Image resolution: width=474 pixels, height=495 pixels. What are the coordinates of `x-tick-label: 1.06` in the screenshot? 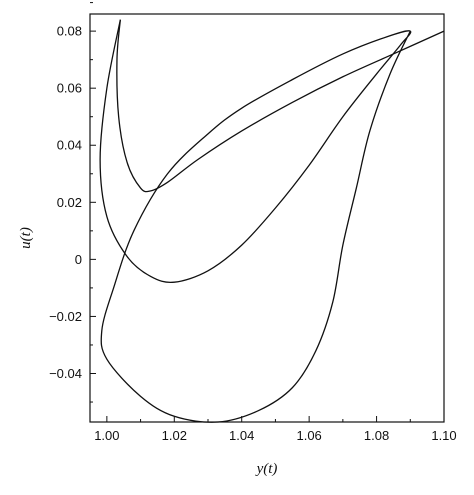 It's located at (308, 435).